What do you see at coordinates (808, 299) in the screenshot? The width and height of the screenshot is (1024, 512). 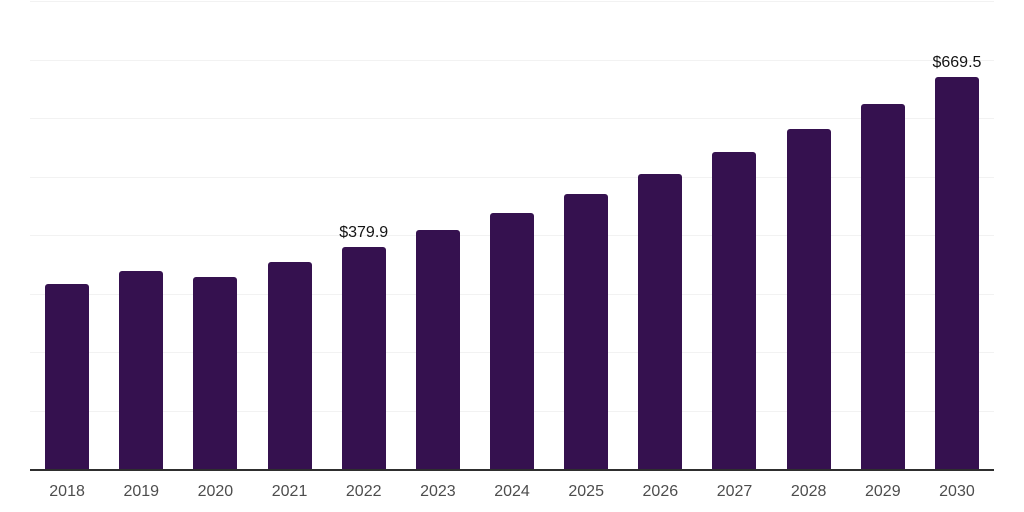 I see `bar-2028` at bounding box center [808, 299].